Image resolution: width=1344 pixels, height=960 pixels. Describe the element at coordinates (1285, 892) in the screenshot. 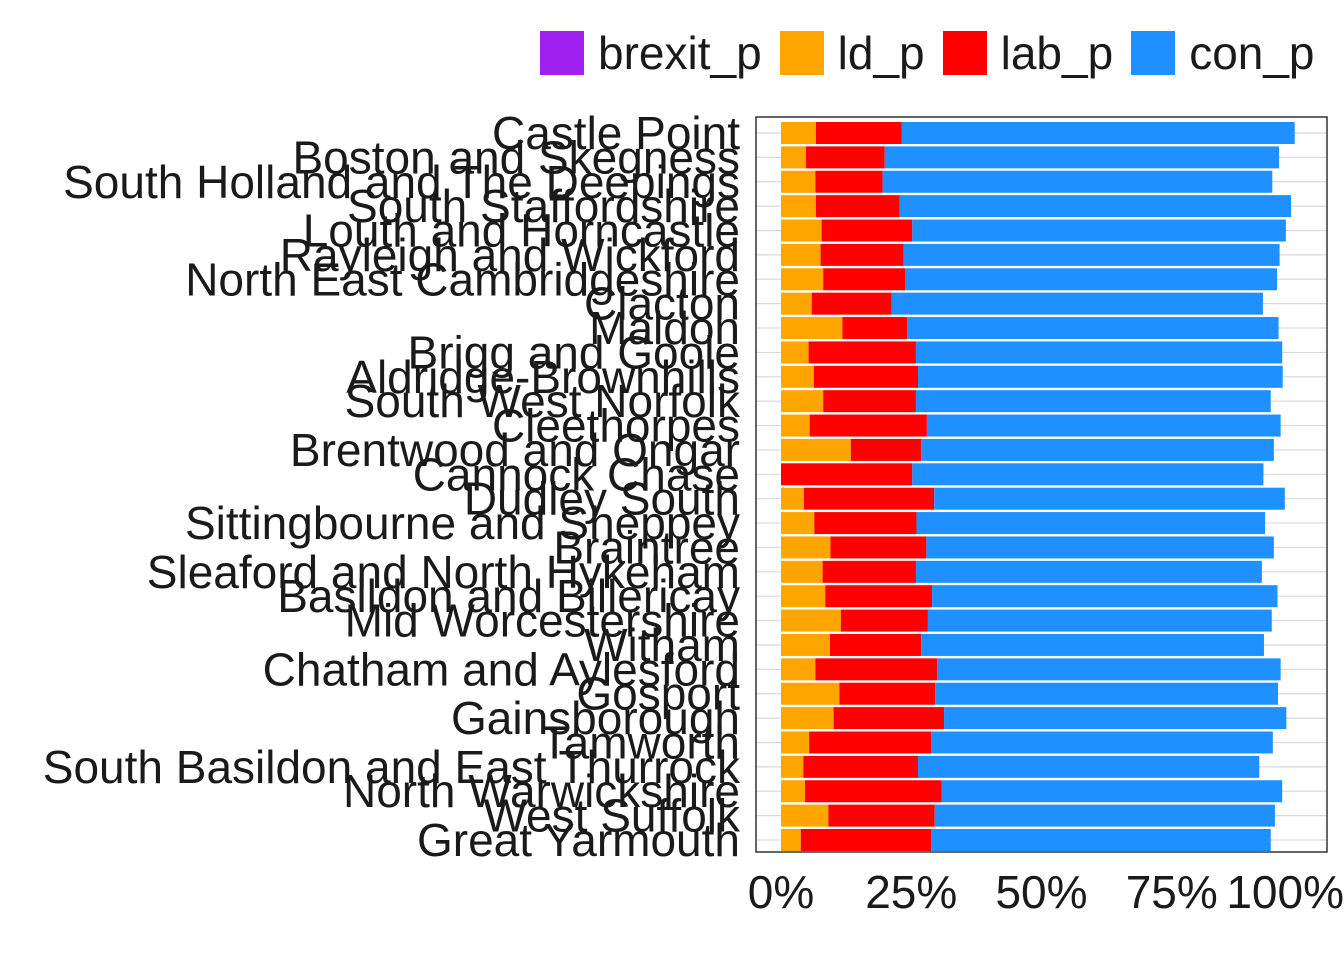

I see `x-tick-label: 100%` at that location.